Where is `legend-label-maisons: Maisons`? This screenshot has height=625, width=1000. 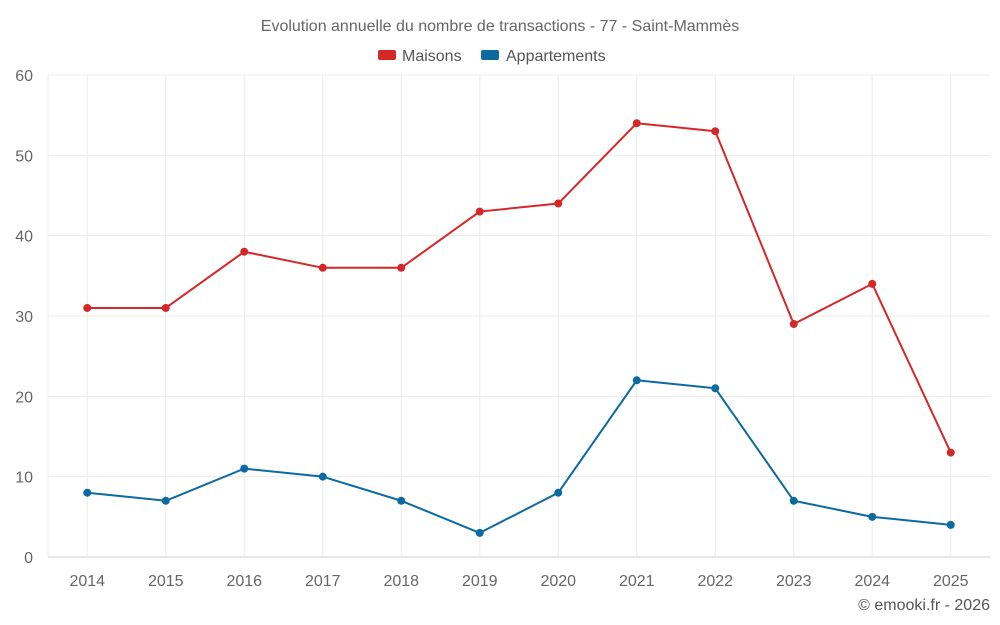
legend-label-maisons: Maisons is located at coordinates (432, 56).